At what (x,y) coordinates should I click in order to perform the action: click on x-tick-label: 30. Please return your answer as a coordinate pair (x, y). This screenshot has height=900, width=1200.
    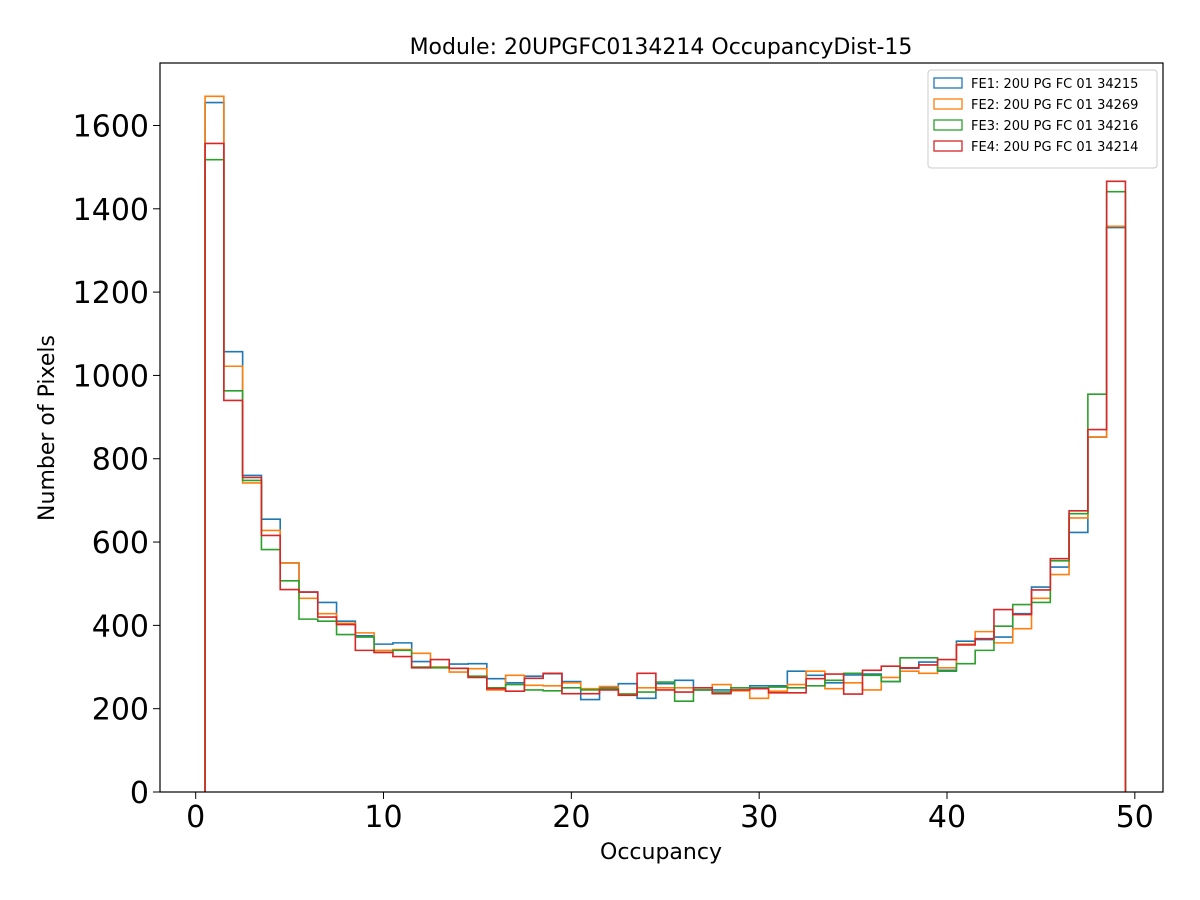
    Looking at the image, I should click on (759, 817).